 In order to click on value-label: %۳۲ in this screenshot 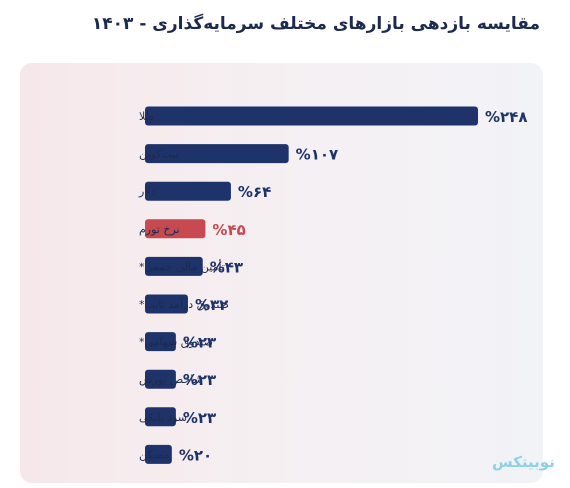, I will do `click(211, 305)`.